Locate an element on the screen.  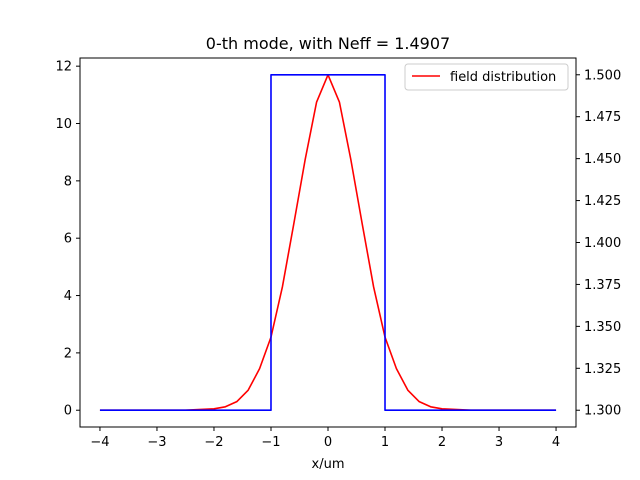
x-tick-label: −1 is located at coordinates (270, 442).